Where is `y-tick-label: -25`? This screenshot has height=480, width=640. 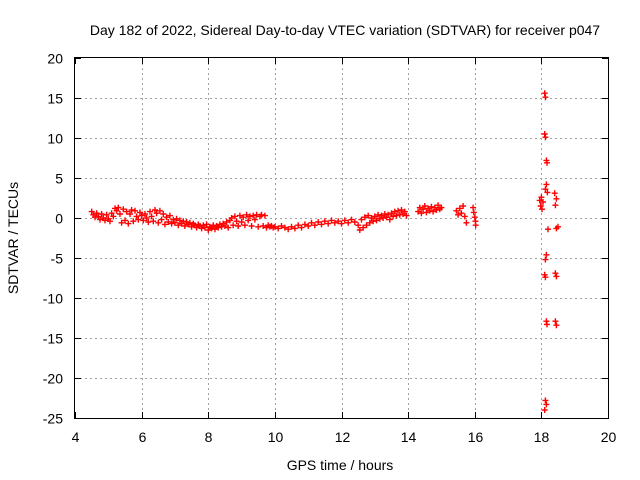
y-tick-label: -25 is located at coordinates (53, 419).